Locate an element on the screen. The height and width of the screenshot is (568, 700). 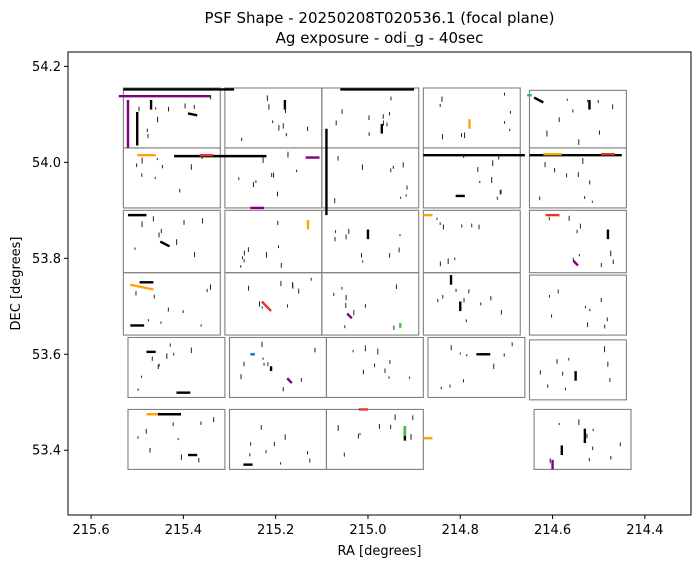
y-tick-label: 53.6 is located at coordinates (46, 355).